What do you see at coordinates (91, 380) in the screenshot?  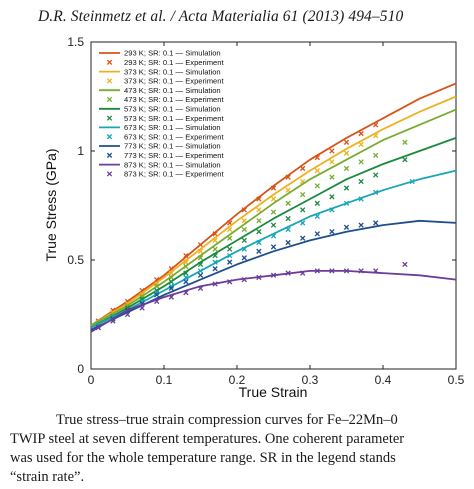 I see `x-tick-label: 0` at bounding box center [91, 380].